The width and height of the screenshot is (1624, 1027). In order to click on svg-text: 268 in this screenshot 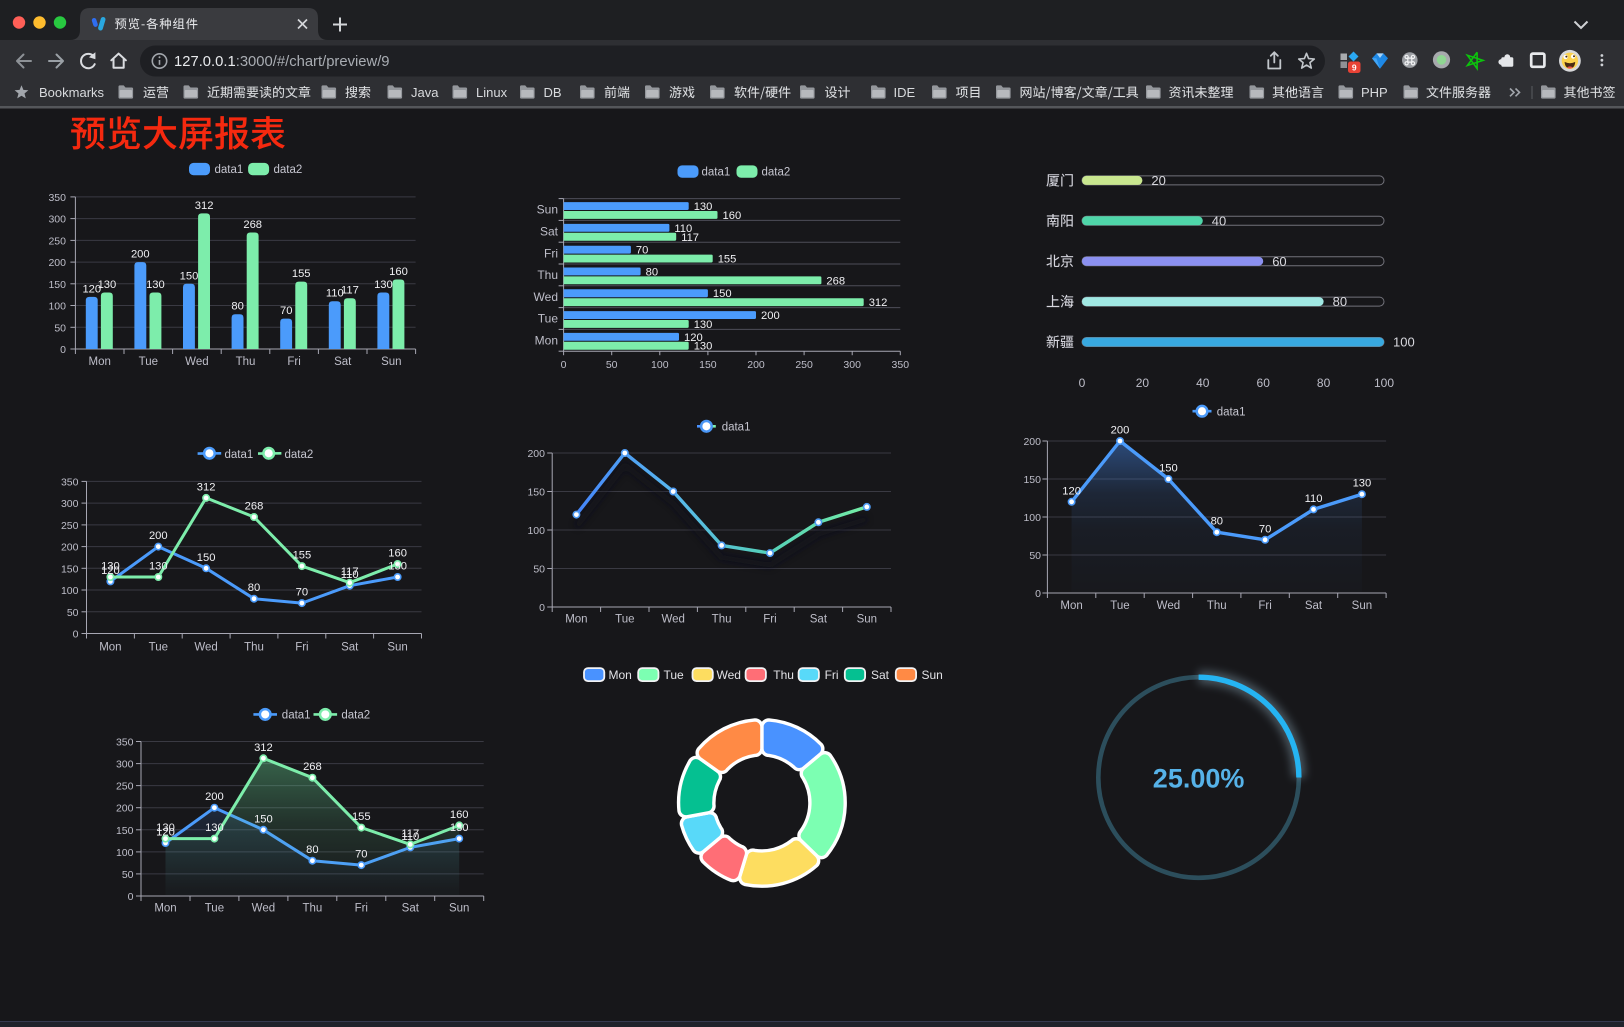, I will do `click(835, 281)`.